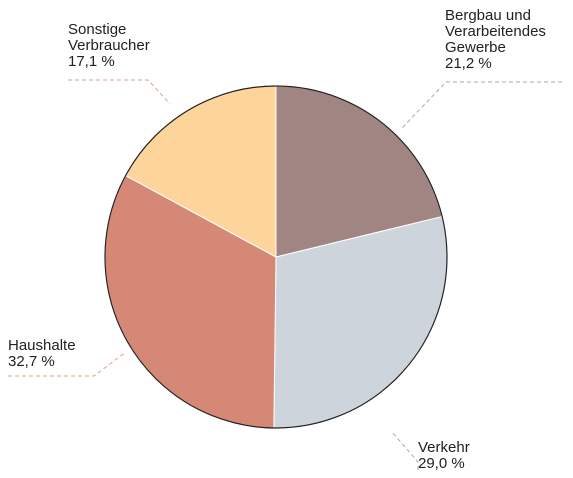 The image size is (573, 478). I want to click on category-name: Haushalte, so click(42, 345).